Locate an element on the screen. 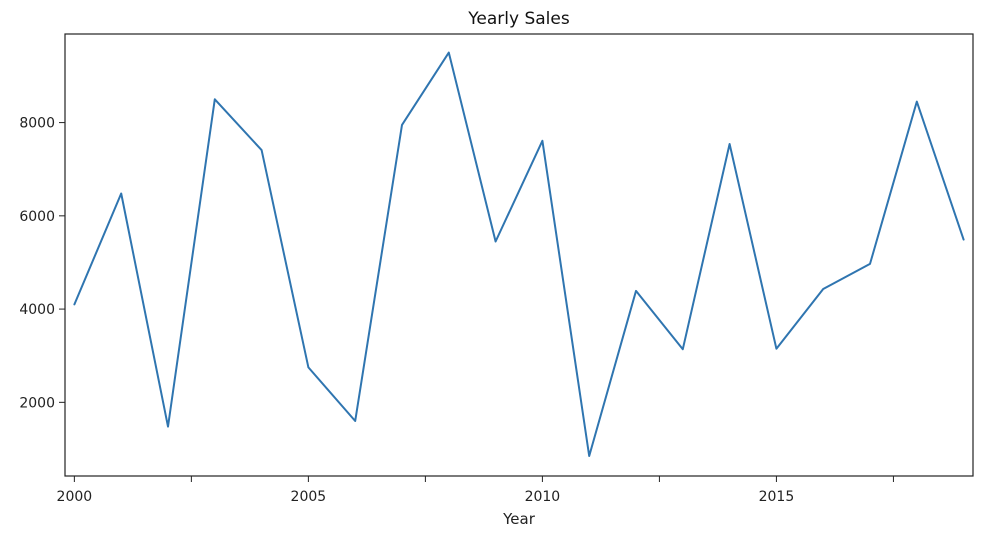 The height and width of the screenshot is (541, 992). y-tick-label: 8000 is located at coordinates (37, 124).